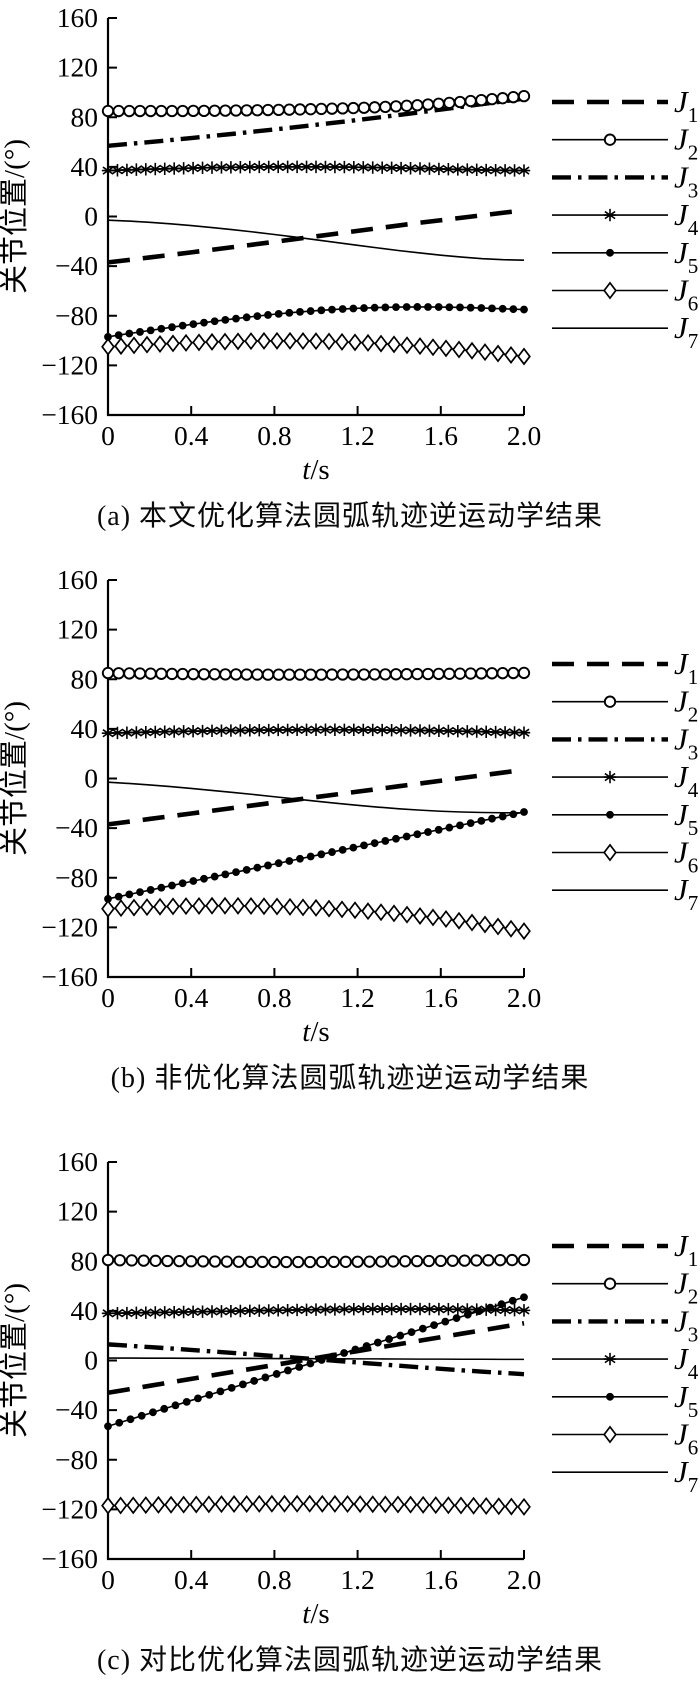 This screenshot has width=700, height=1689. What do you see at coordinates (693, 866) in the screenshot?
I see `legend-label-subscript: 6` at bounding box center [693, 866].